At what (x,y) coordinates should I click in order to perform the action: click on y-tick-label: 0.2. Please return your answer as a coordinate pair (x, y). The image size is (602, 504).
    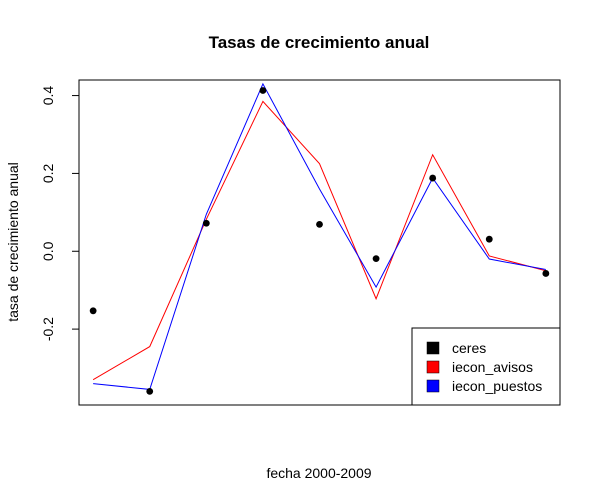
    Looking at the image, I should click on (48, 173).